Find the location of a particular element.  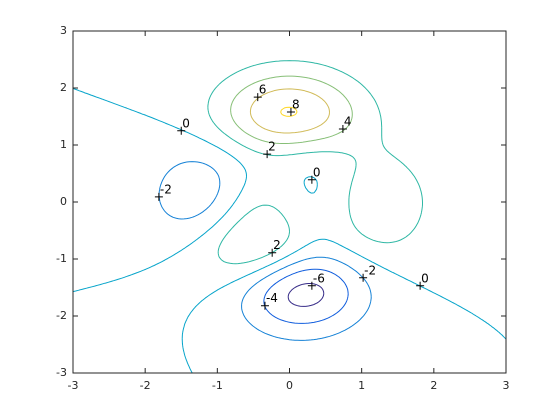

contour-label: 4 is located at coordinates (348, 122).